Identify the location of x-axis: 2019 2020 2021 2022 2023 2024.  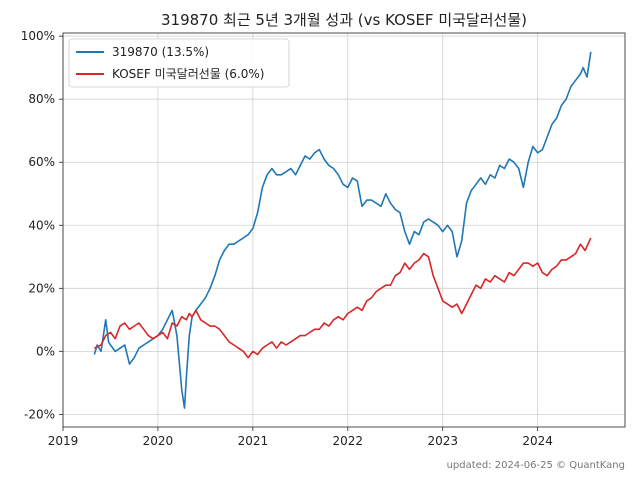
(300, 437).